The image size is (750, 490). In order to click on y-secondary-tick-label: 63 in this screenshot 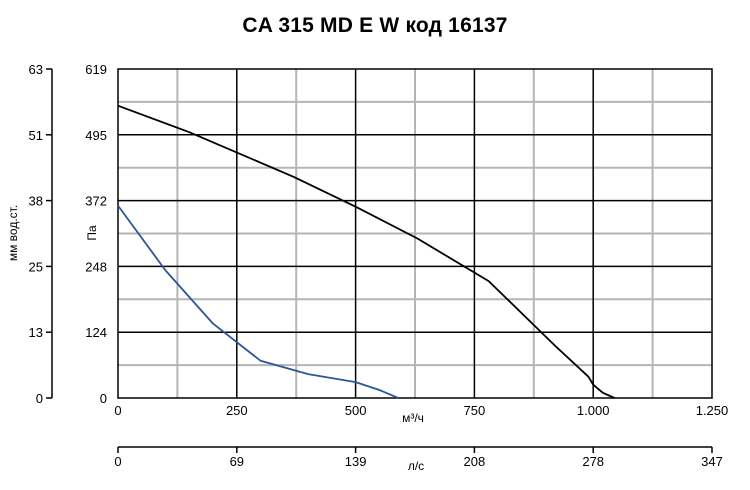, I will do `click(36, 69)`.